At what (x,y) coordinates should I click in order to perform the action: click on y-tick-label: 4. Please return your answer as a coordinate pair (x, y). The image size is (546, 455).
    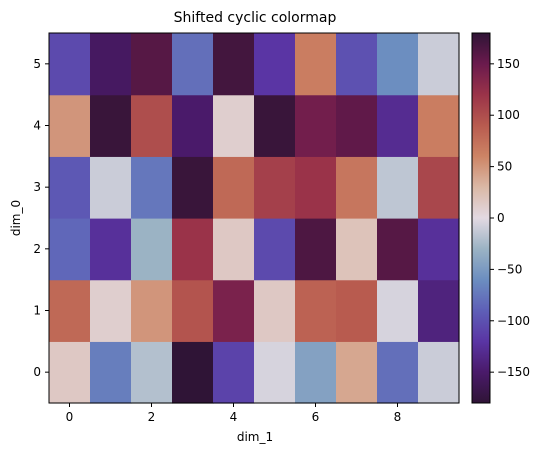
    Looking at the image, I should click on (37, 126).